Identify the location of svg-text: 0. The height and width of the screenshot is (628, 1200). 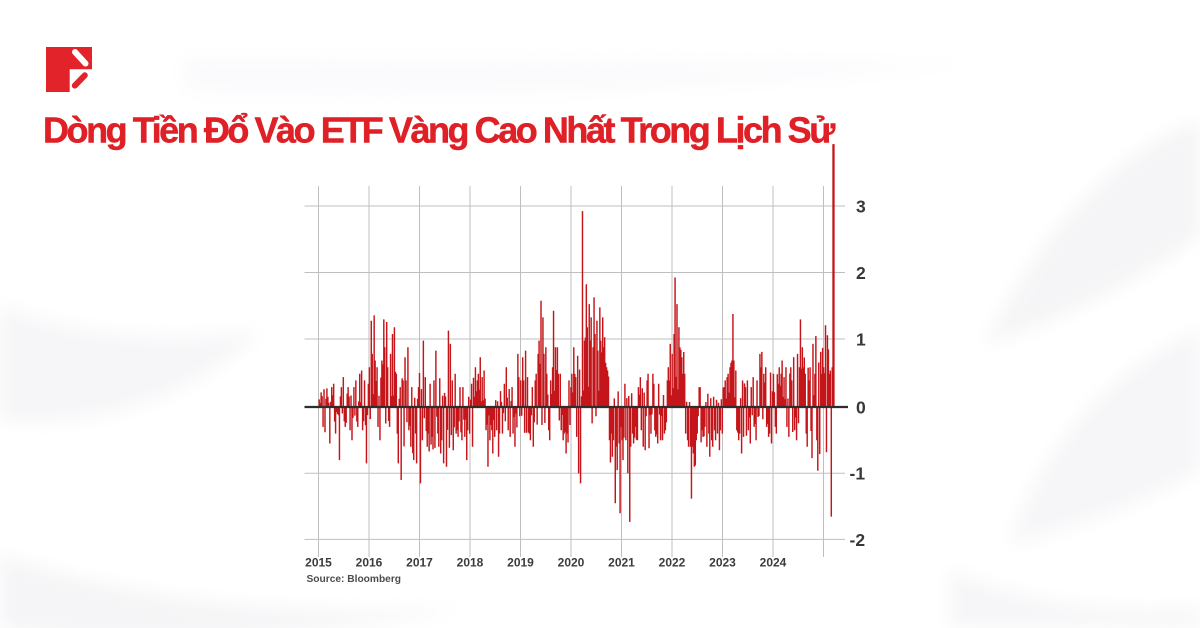
(861, 408).